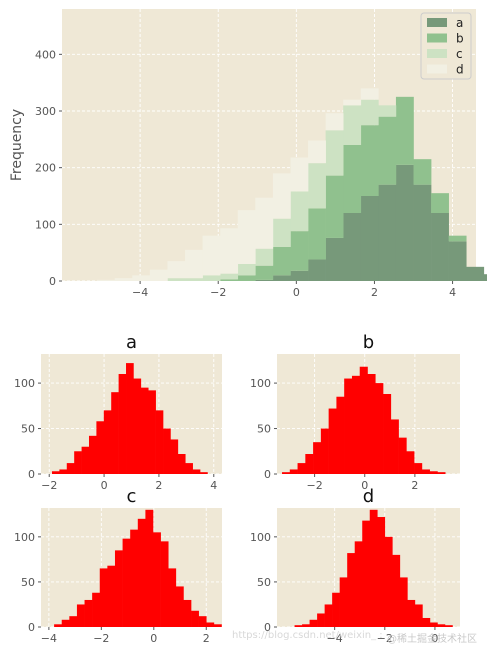 The width and height of the screenshot is (487, 655). Describe the element at coordinates (460, 39) in the screenshot. I see `legend-label-b: b` at that location.